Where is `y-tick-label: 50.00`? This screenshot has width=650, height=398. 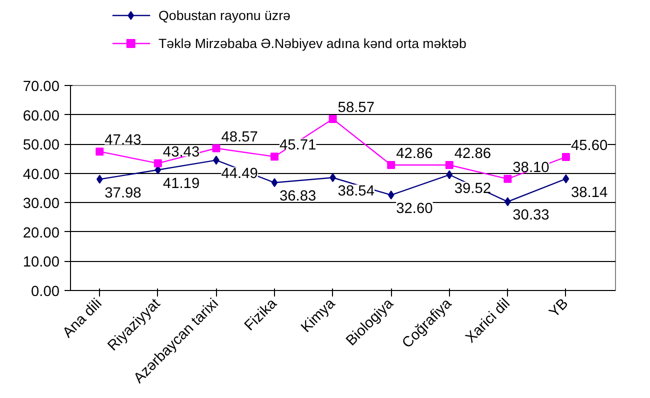
y-tick-label: 50.00 is located at coordinates (41, 146).